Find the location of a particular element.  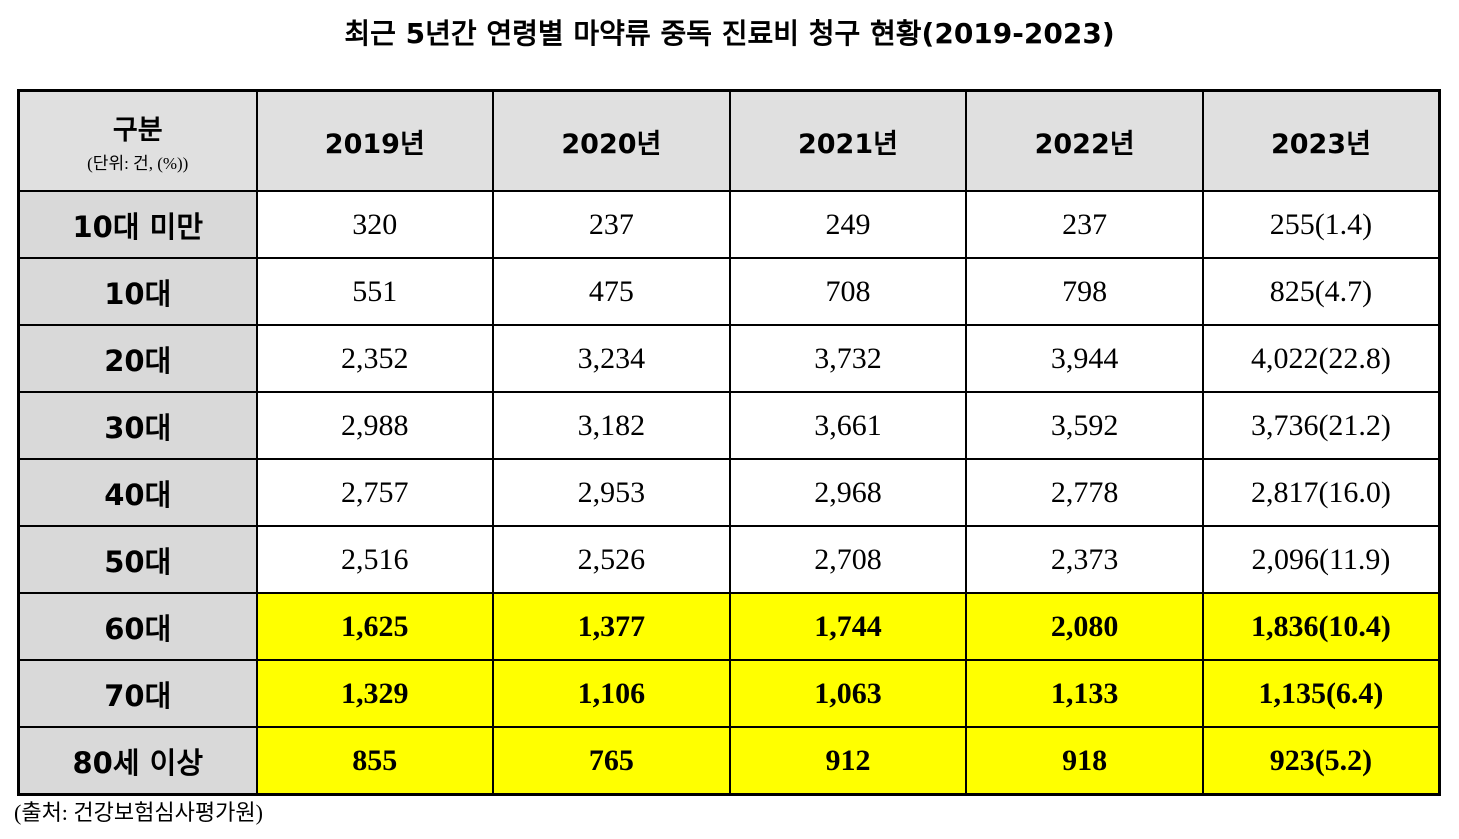

table-cell: 2,988 is located at coordinates (375, 425).